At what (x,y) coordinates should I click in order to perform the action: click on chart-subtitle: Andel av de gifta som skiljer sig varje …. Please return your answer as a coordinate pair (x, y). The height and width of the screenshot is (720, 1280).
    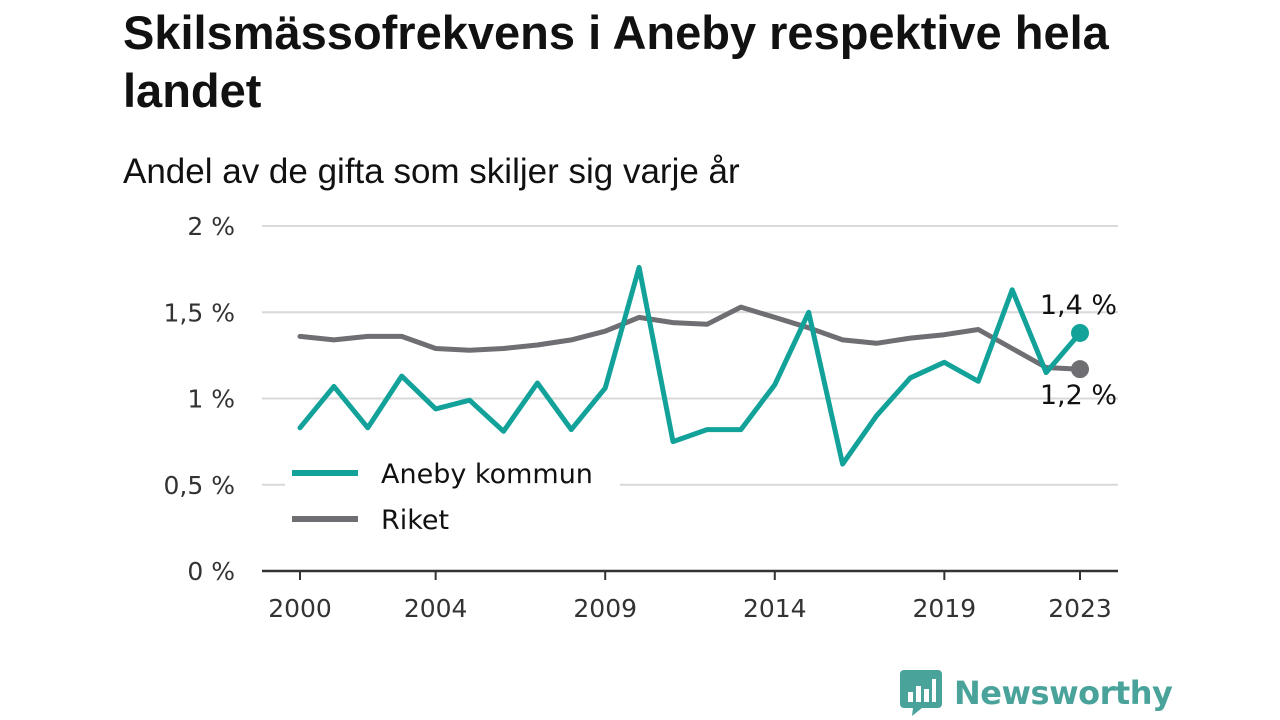
    Looking at the image, I should click on (431, 171).